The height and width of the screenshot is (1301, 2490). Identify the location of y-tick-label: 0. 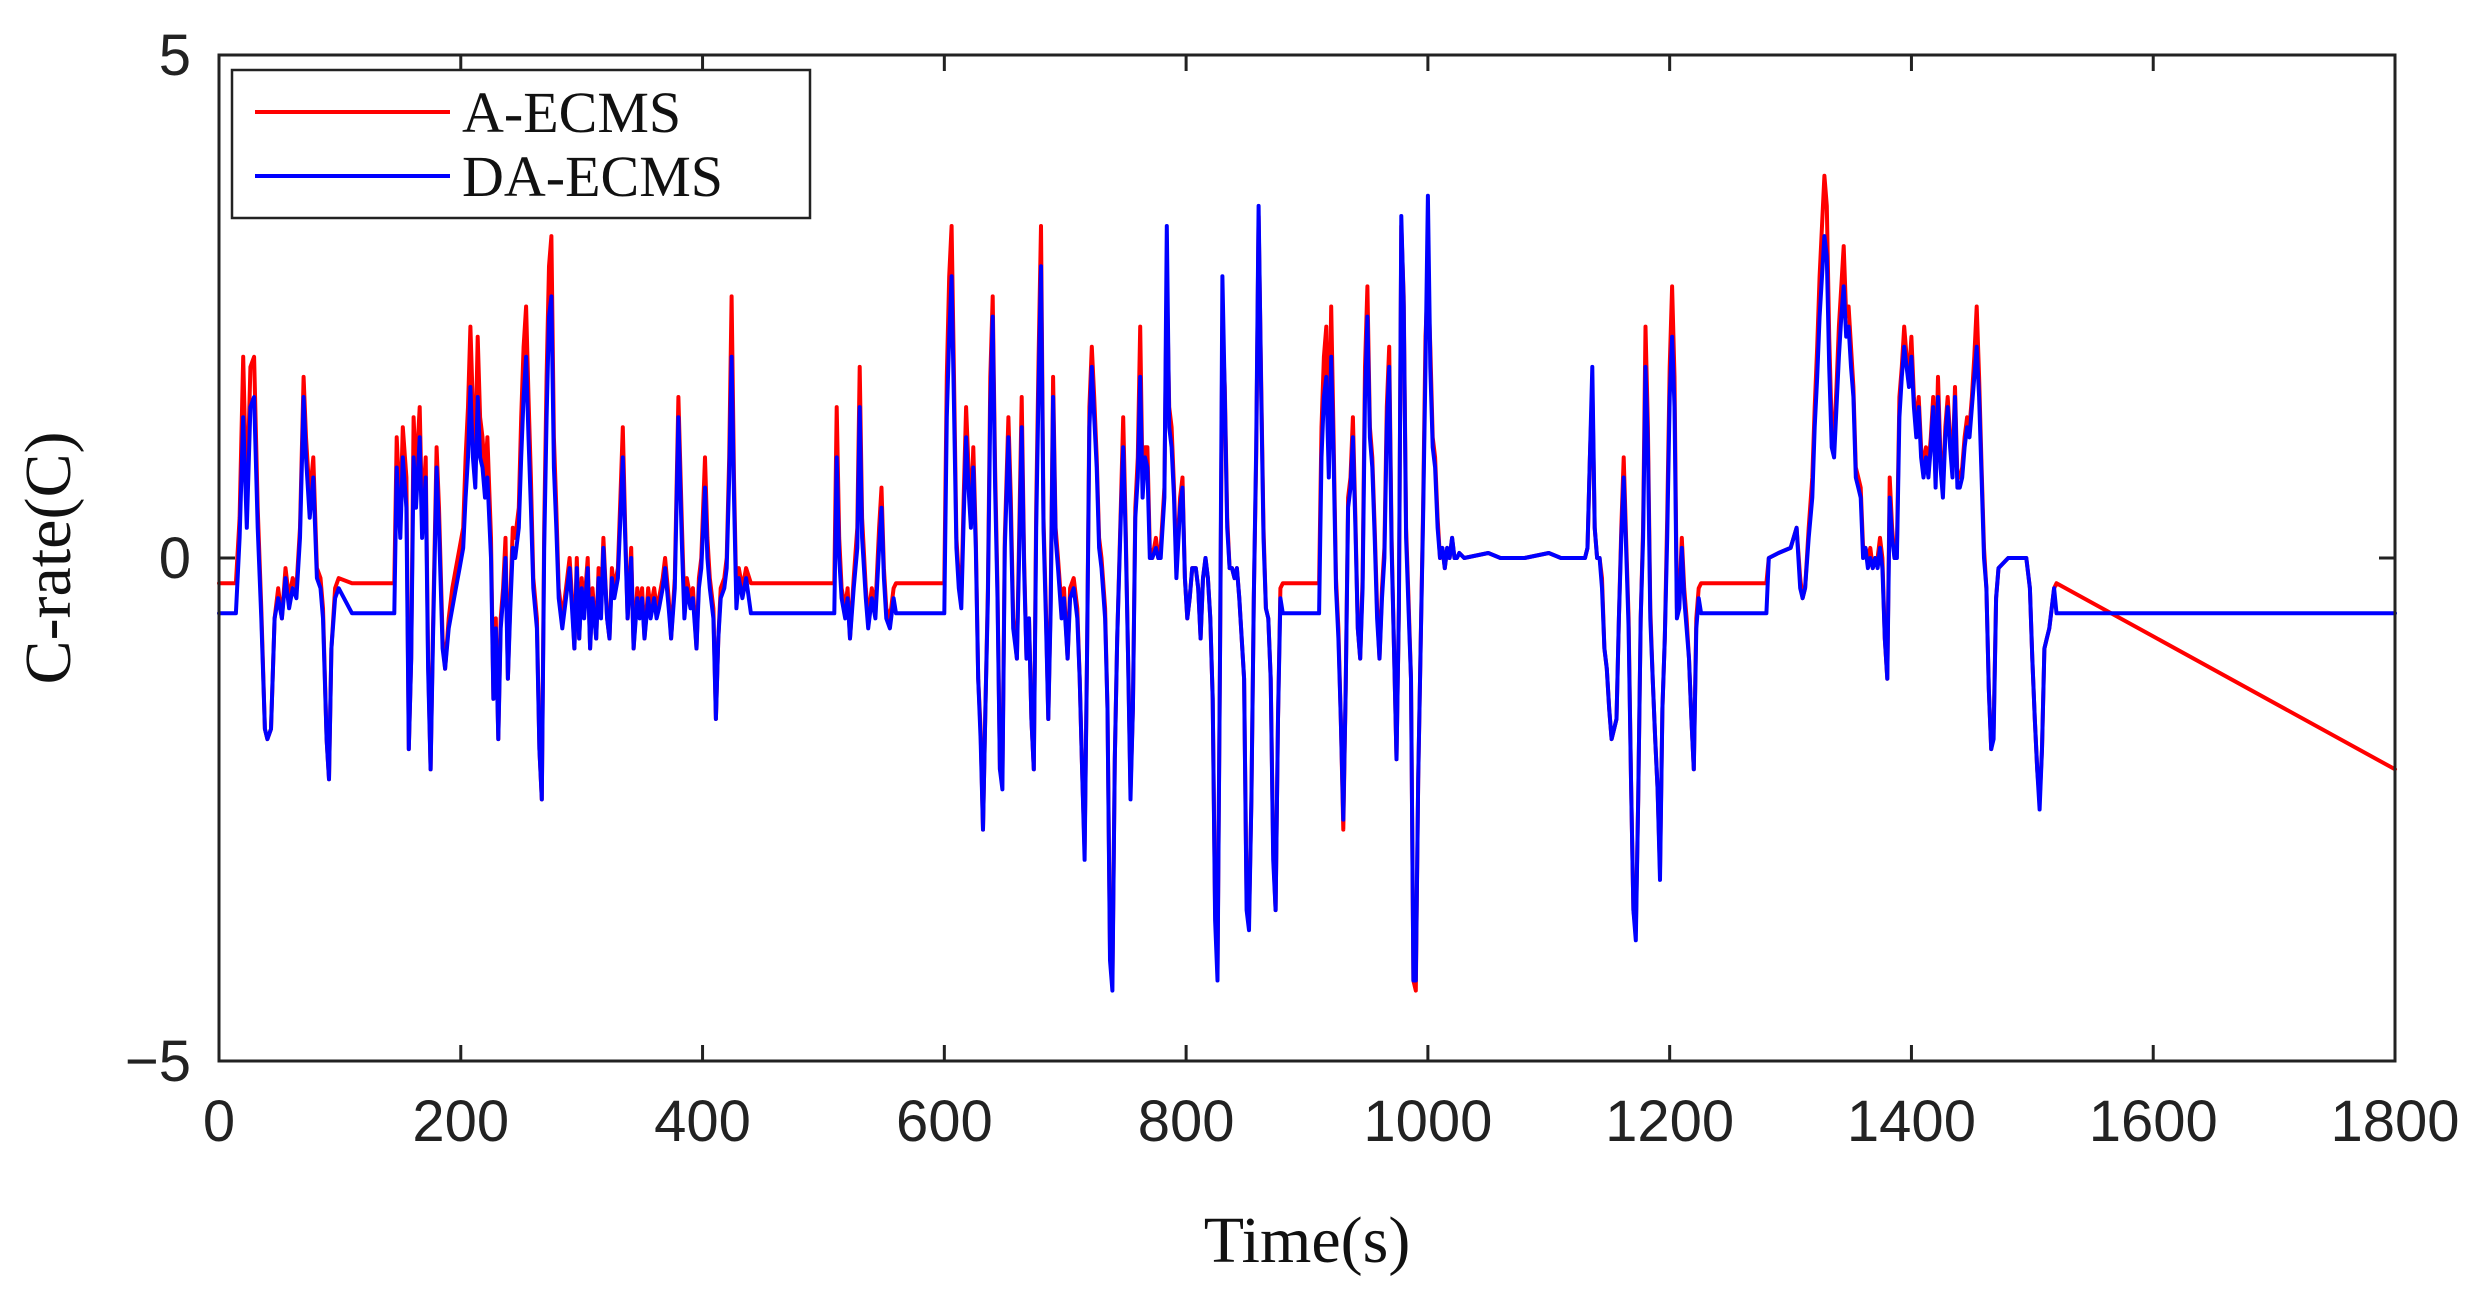
(175, 558).